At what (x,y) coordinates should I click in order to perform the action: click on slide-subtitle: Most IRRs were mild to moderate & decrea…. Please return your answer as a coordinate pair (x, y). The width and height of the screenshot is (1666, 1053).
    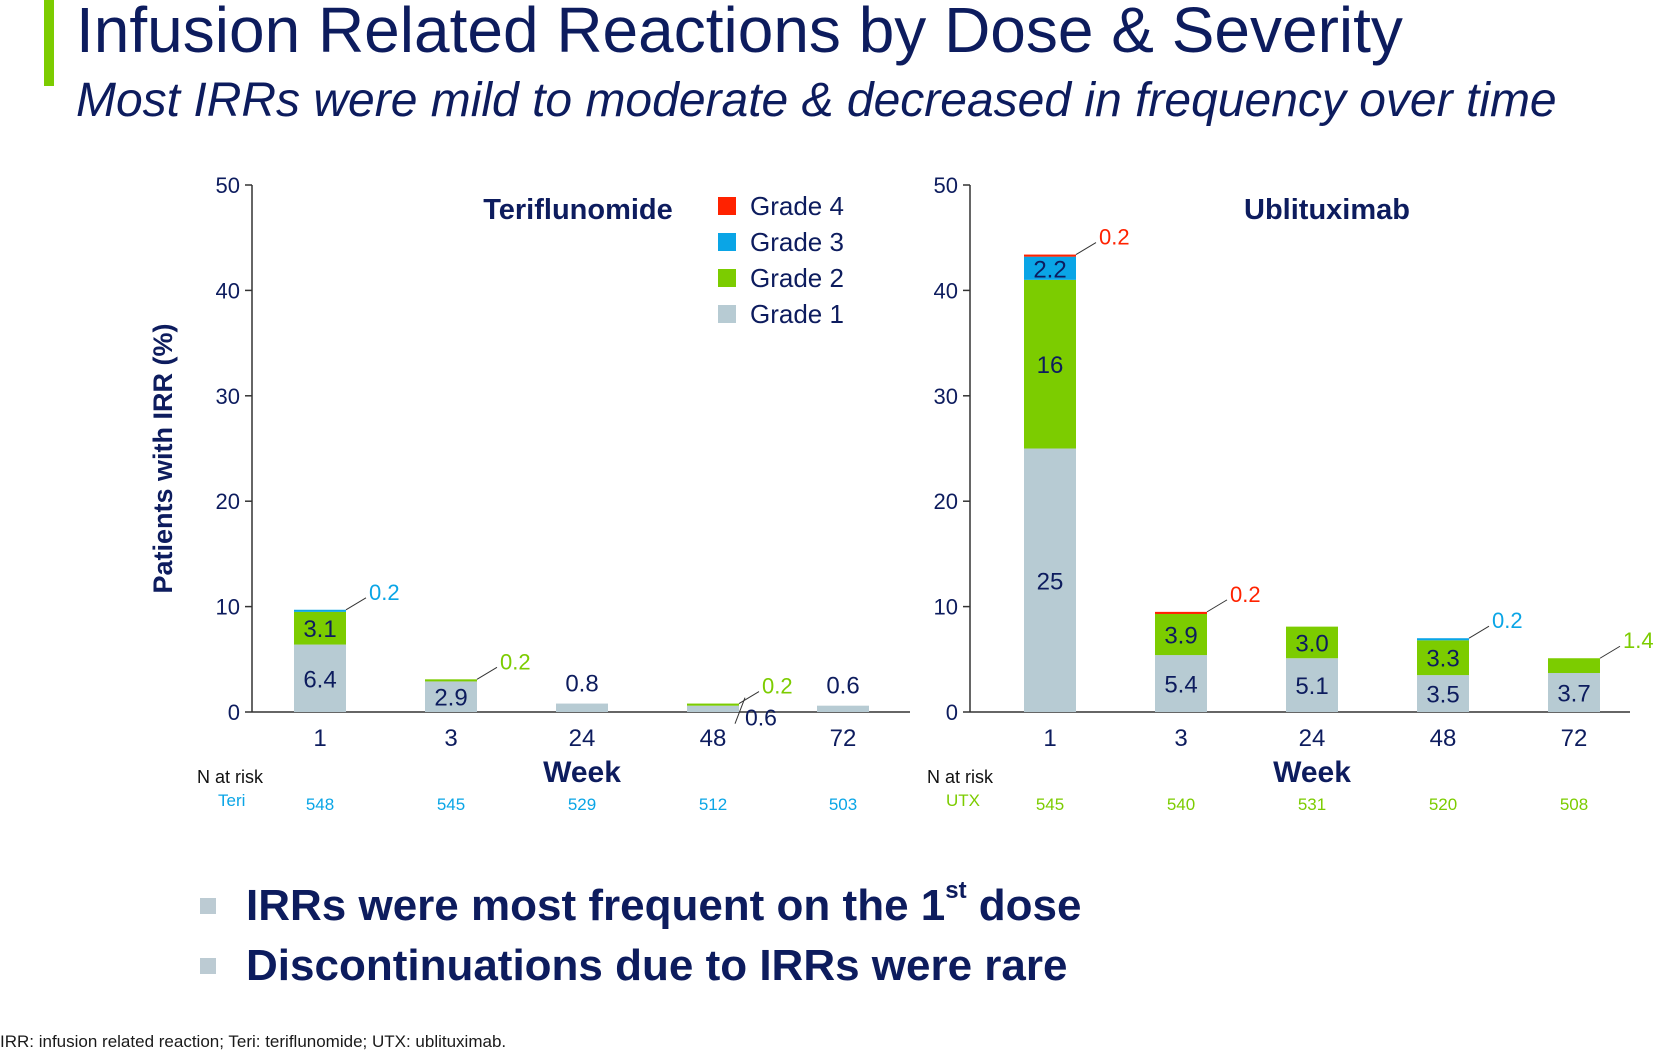
    Looking at the image, I should click on (816, 100).